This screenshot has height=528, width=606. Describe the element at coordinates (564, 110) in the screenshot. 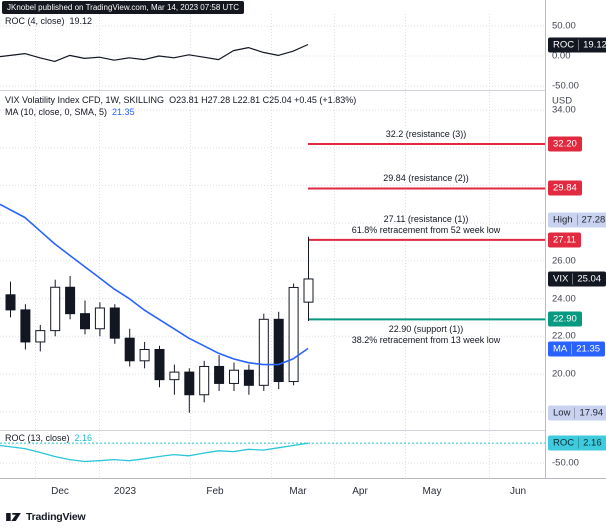

I see `price-tick: 34.00` at that location.